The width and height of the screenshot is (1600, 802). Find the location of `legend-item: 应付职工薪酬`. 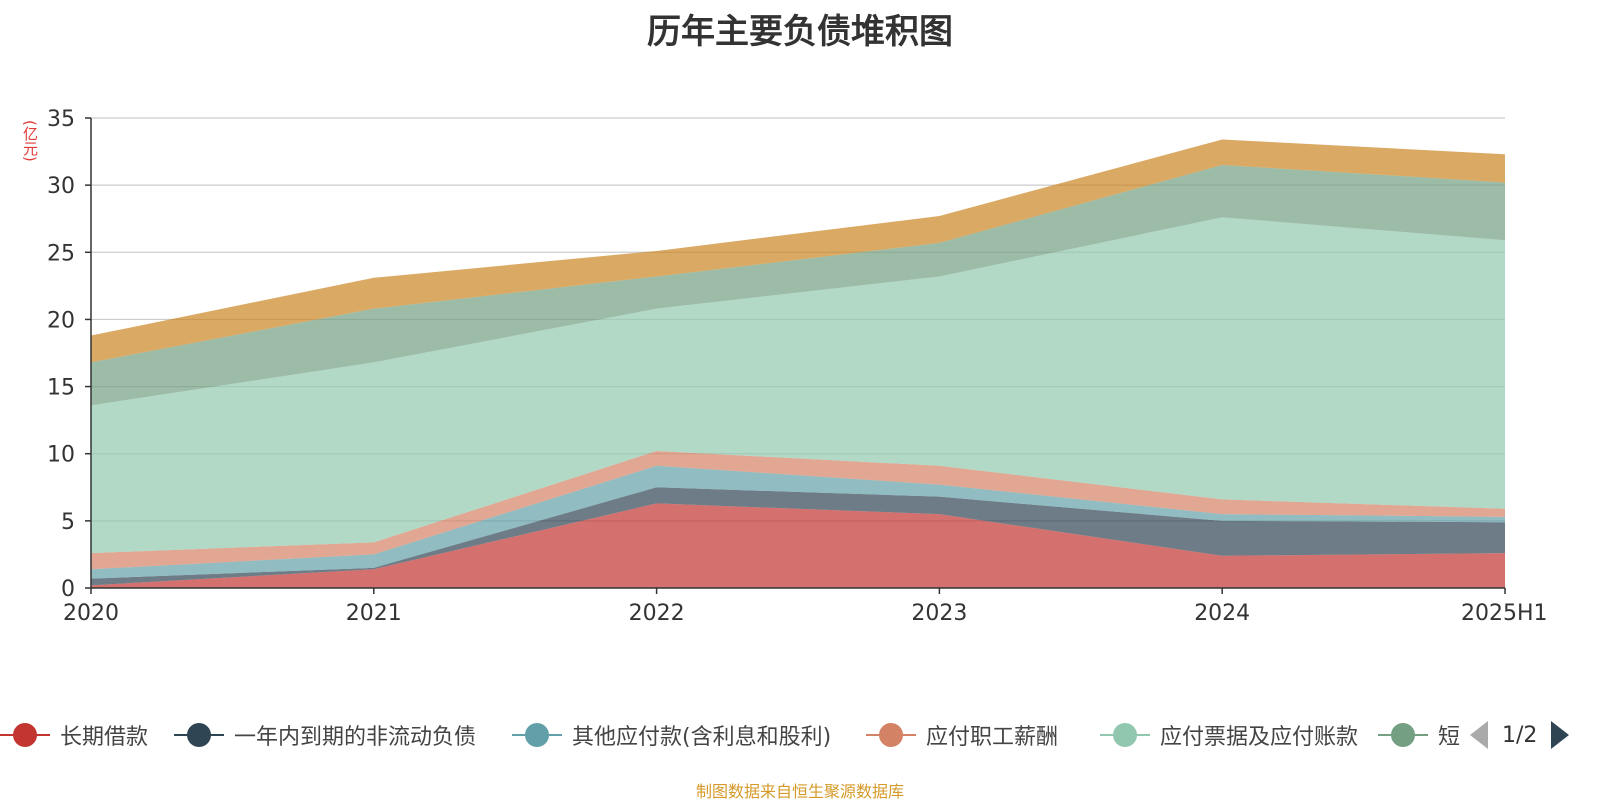

legend-item: 应付职工薪酬 is located at coordinates (962, 735).